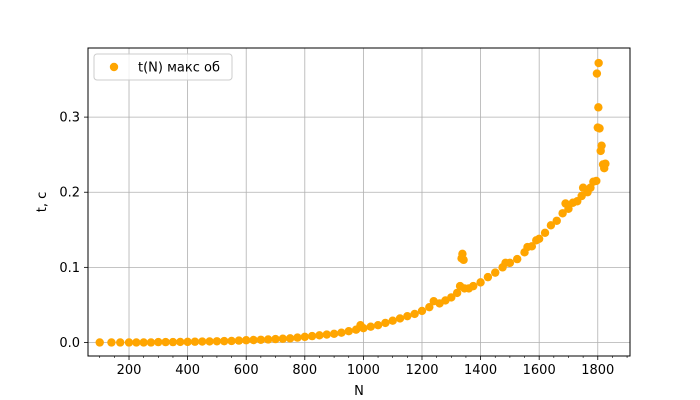  Describe the element at coordinates (187, 370) in the screenshot. I see `x-tick-label: 400` at that location.